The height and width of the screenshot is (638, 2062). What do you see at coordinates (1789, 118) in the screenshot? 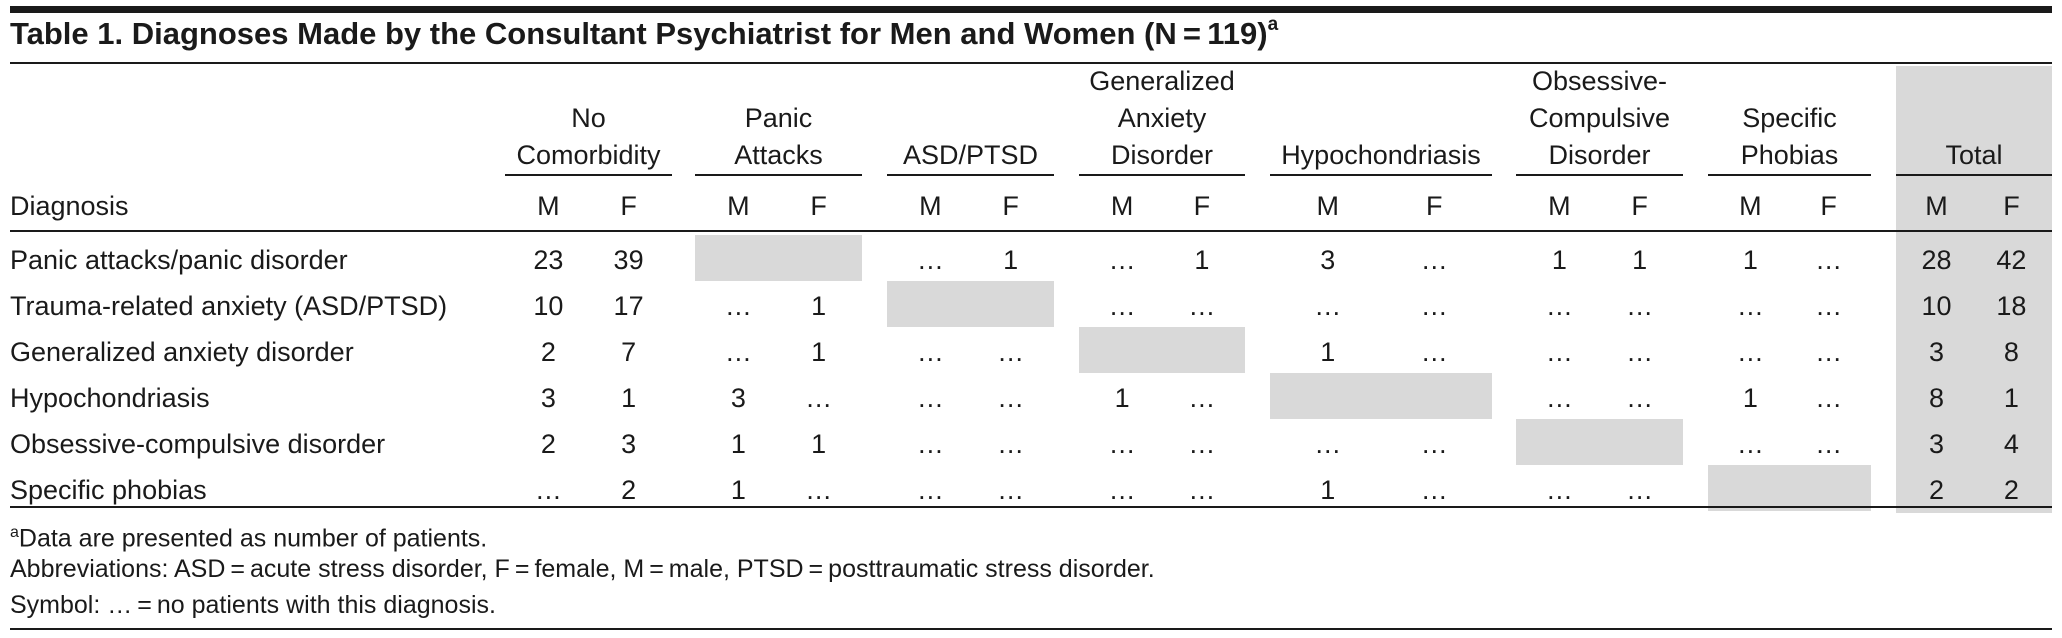
I see `column-group-header-specific-phobias: Specific` at bounding box center [1789, 118].